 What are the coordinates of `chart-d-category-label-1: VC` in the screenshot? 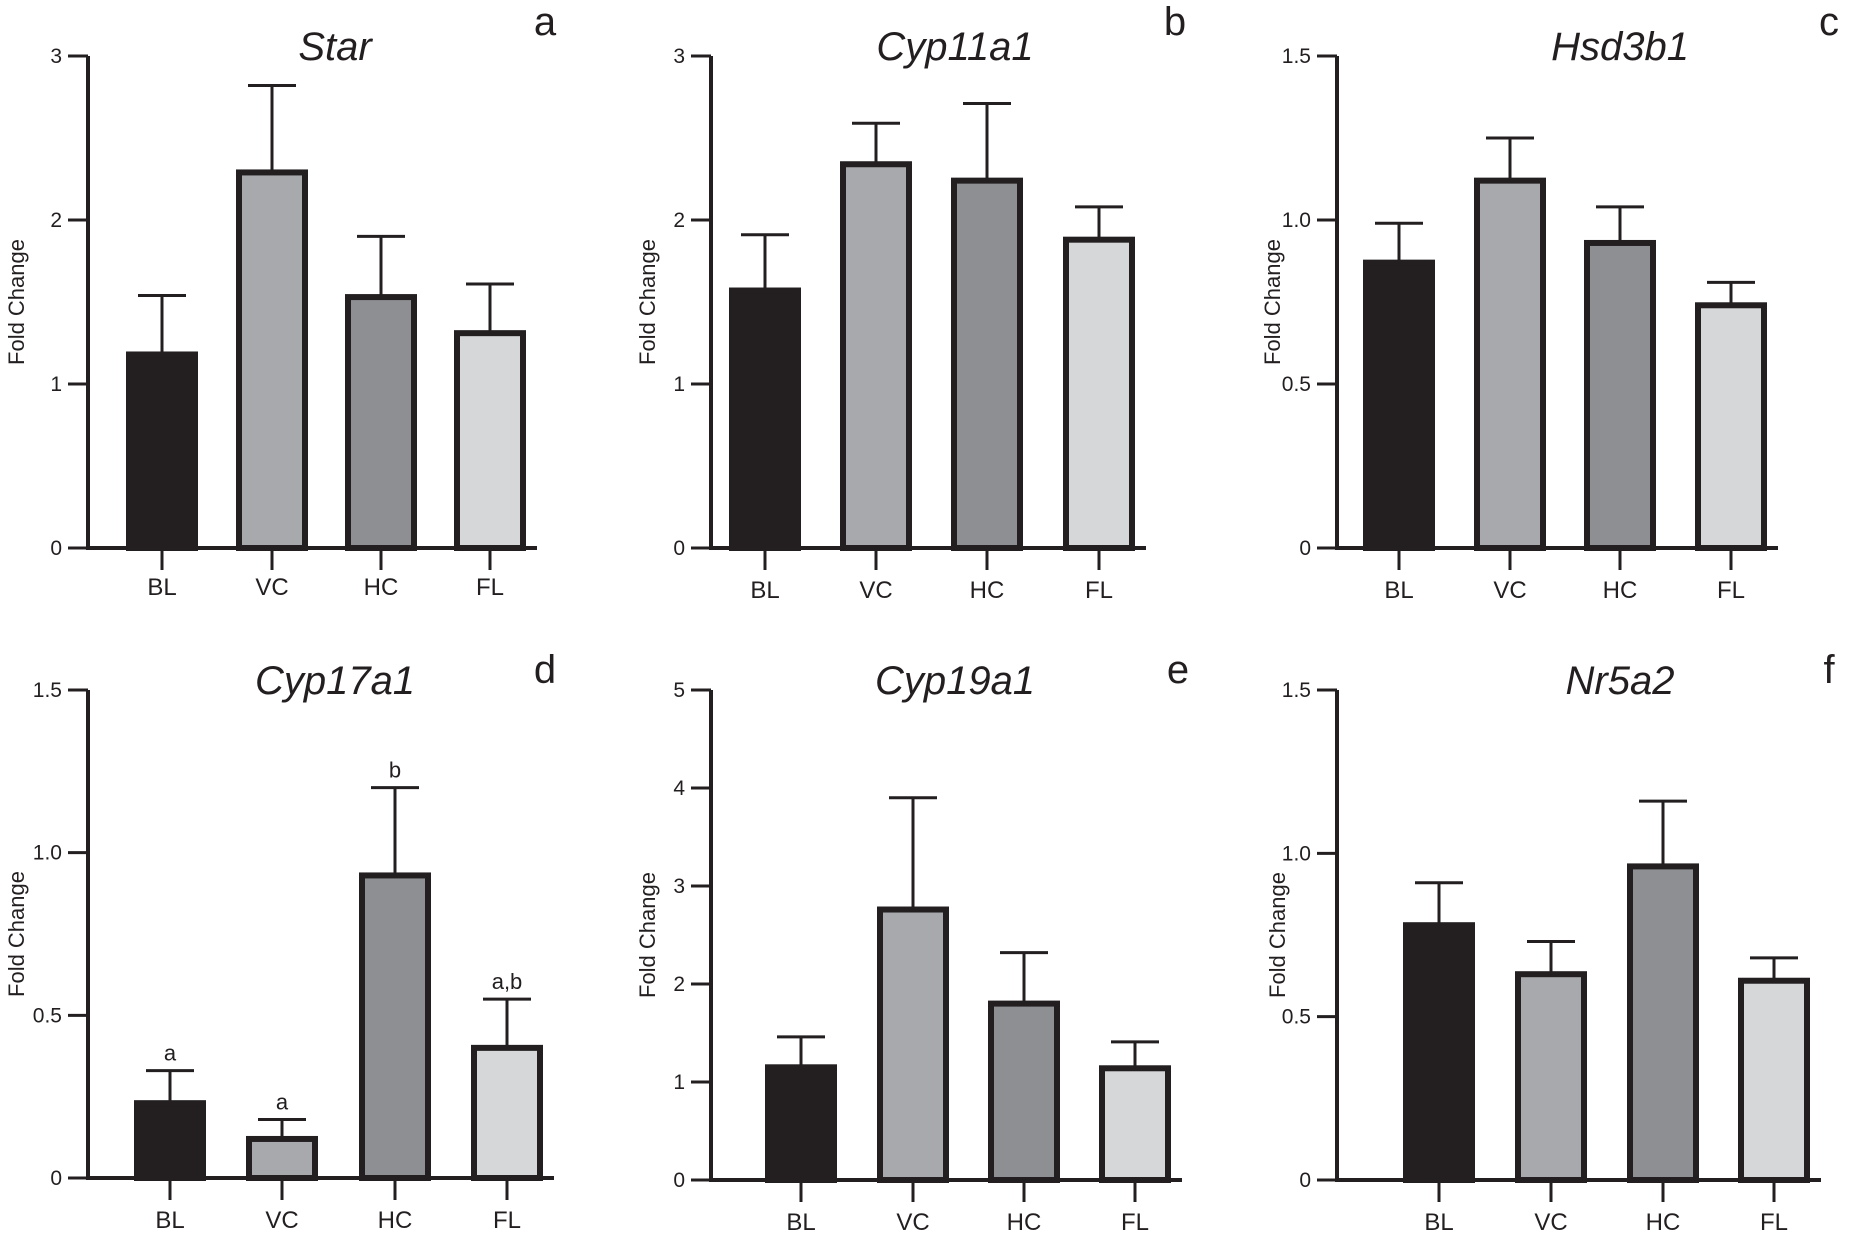 It's located at (281, 1220).